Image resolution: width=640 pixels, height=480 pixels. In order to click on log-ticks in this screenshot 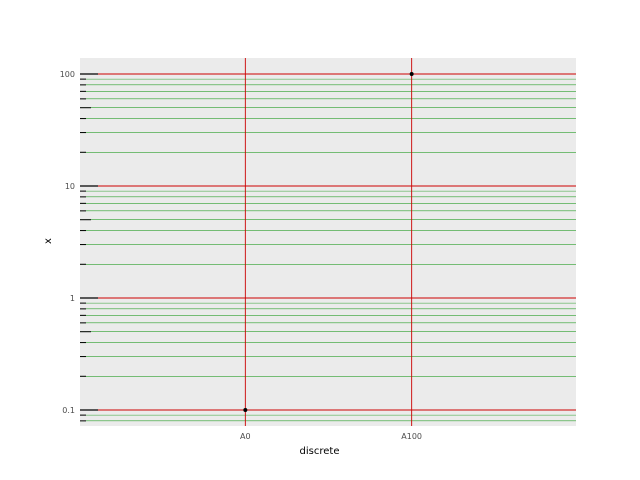, I will do `click(89, 247)`.